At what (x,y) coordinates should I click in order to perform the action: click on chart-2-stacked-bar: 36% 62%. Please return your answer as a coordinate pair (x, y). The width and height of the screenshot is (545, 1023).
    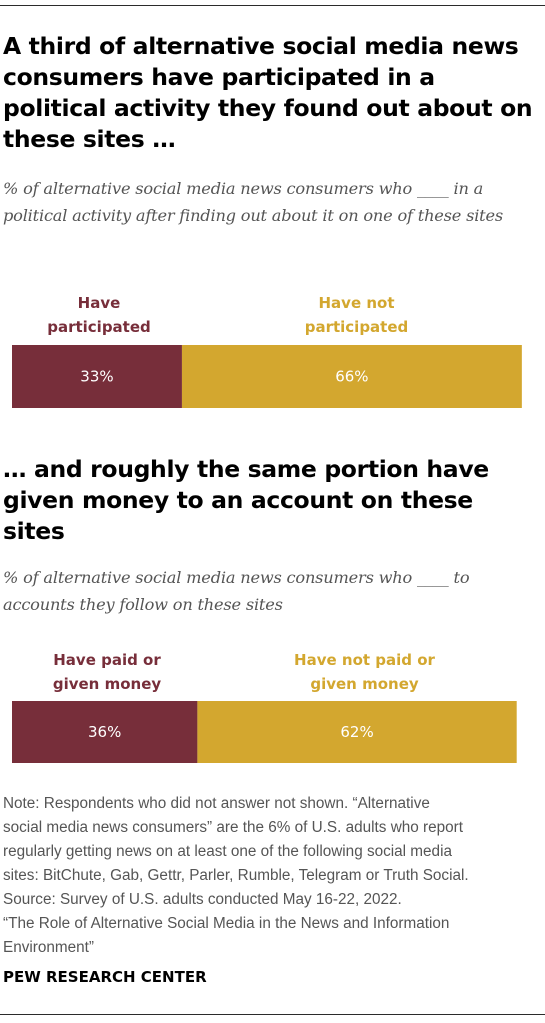
    Looking at the image, I should click on (264, 732).